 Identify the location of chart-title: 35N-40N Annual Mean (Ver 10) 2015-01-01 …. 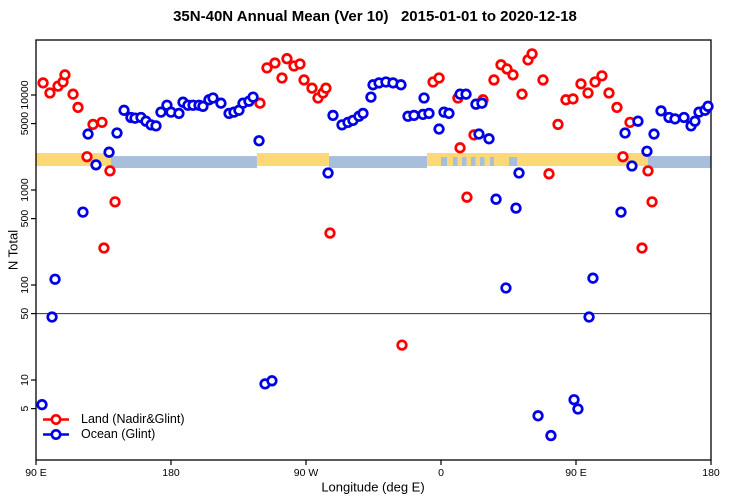
(375, 16).